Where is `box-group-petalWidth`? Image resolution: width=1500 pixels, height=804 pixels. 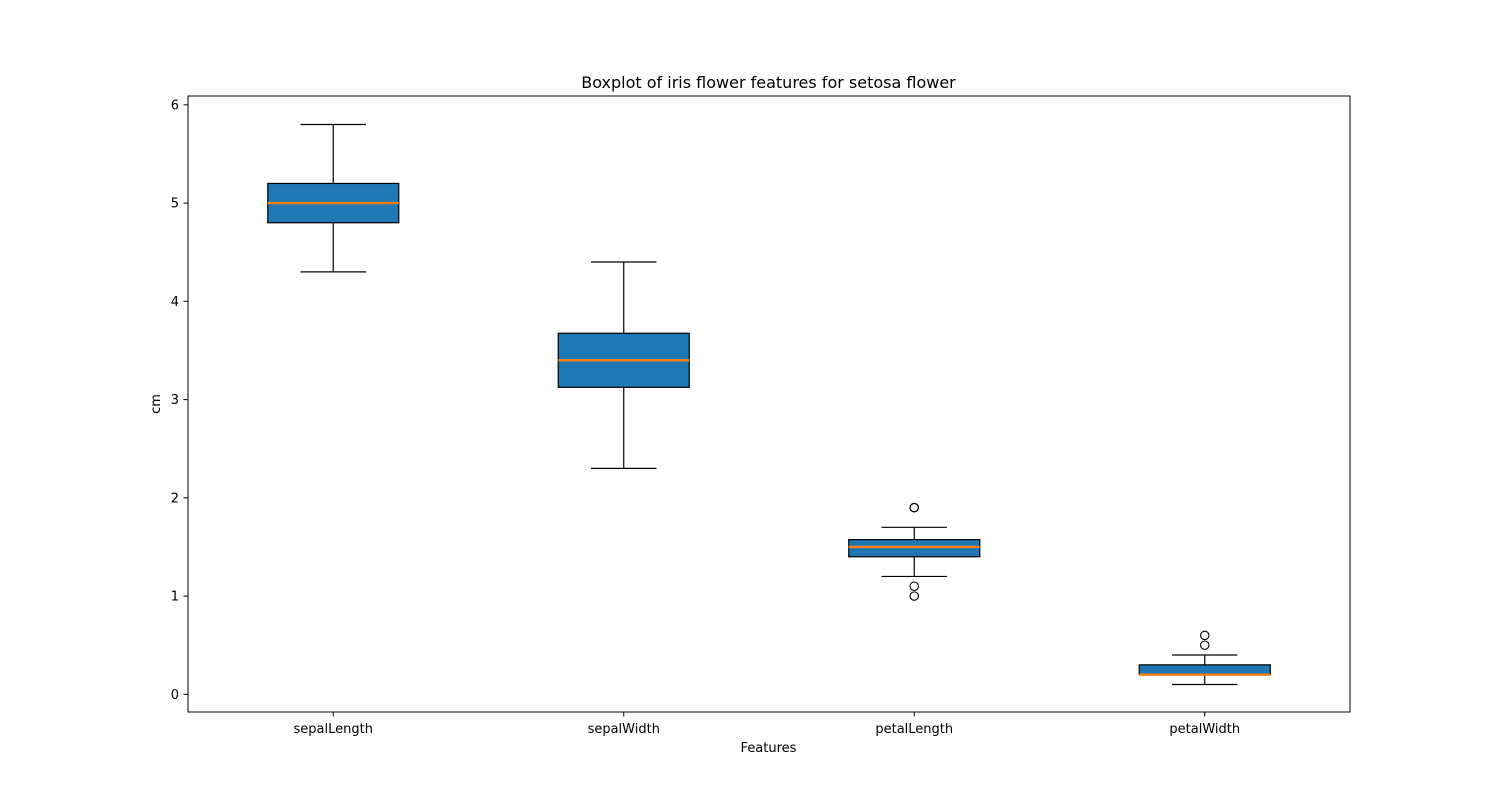
box-group-petalWidth is located at coordinates (1204, 658).